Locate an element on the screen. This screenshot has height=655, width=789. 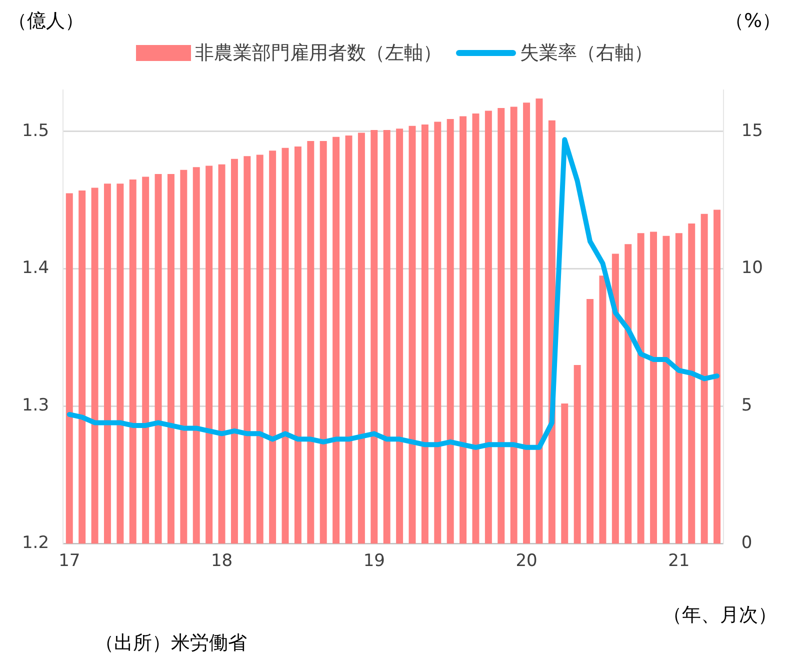
x-tick-label: 18 is located at coordinates (221, 561).